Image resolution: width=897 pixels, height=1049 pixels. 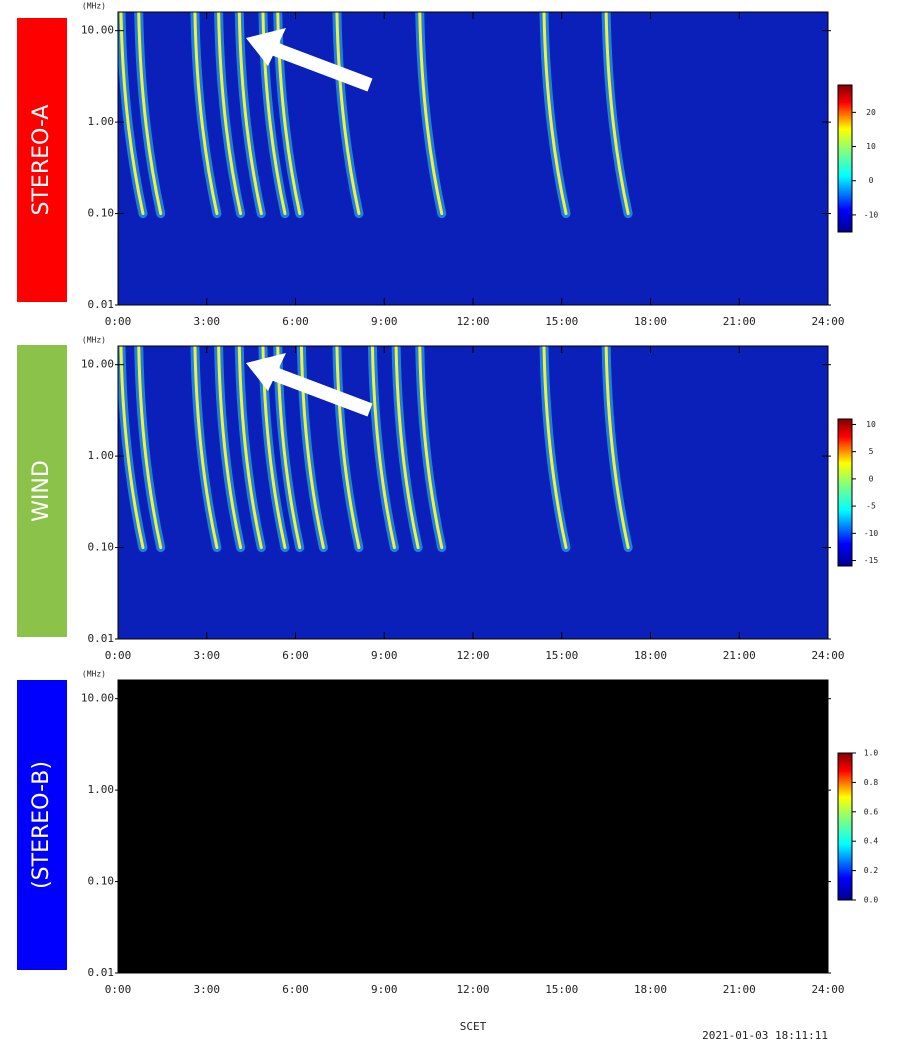 I want to click on instrument-label: (STEREO-B), so click(x=41, y=825).